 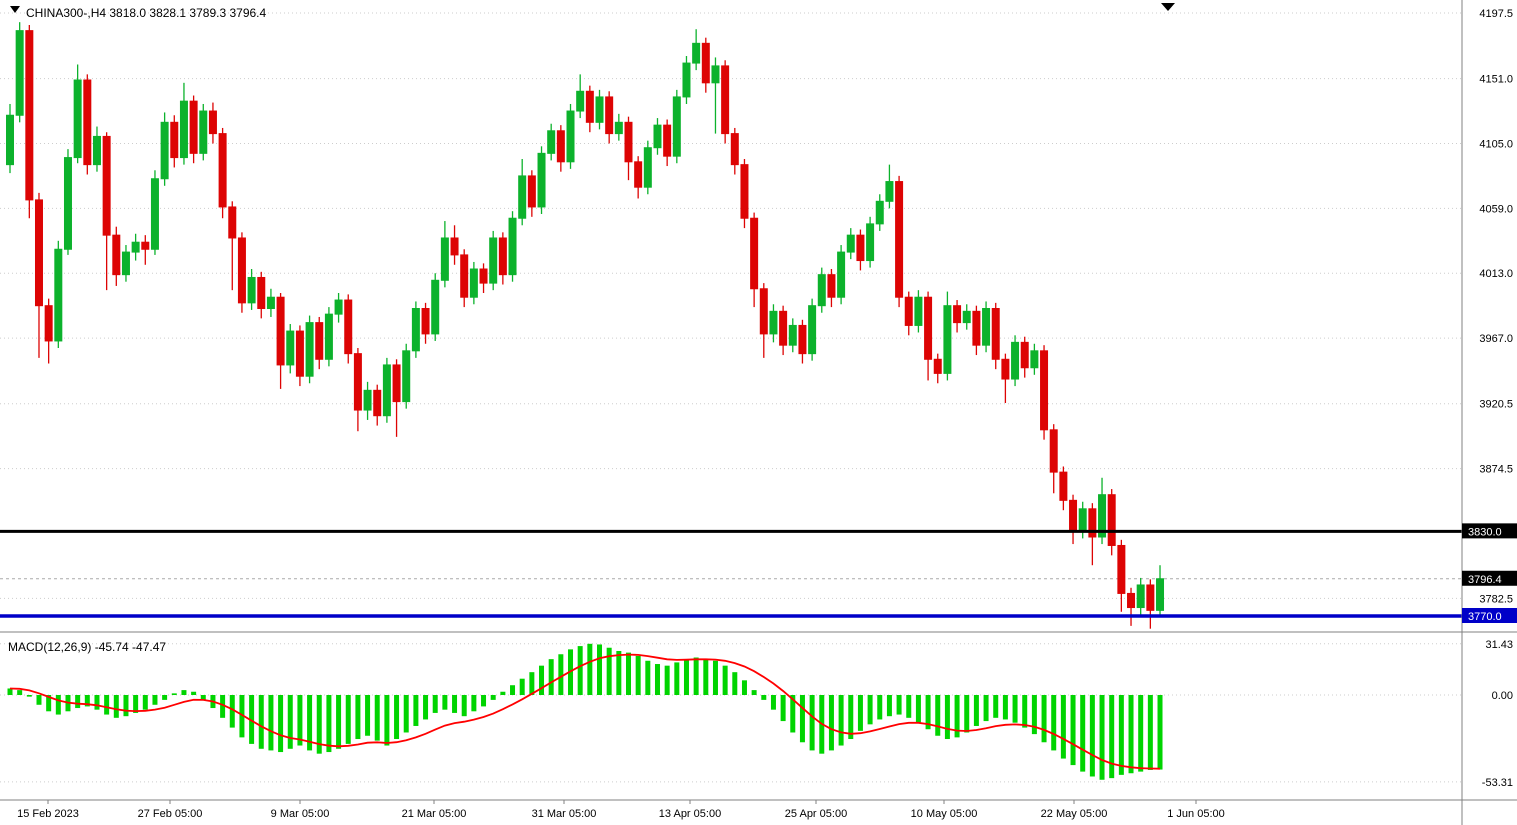 What do you see at coordinates (564, 814) in the screenshot?
I see `time-tick-label: 31 Mar 05:00` at bounding box center [564, 814].